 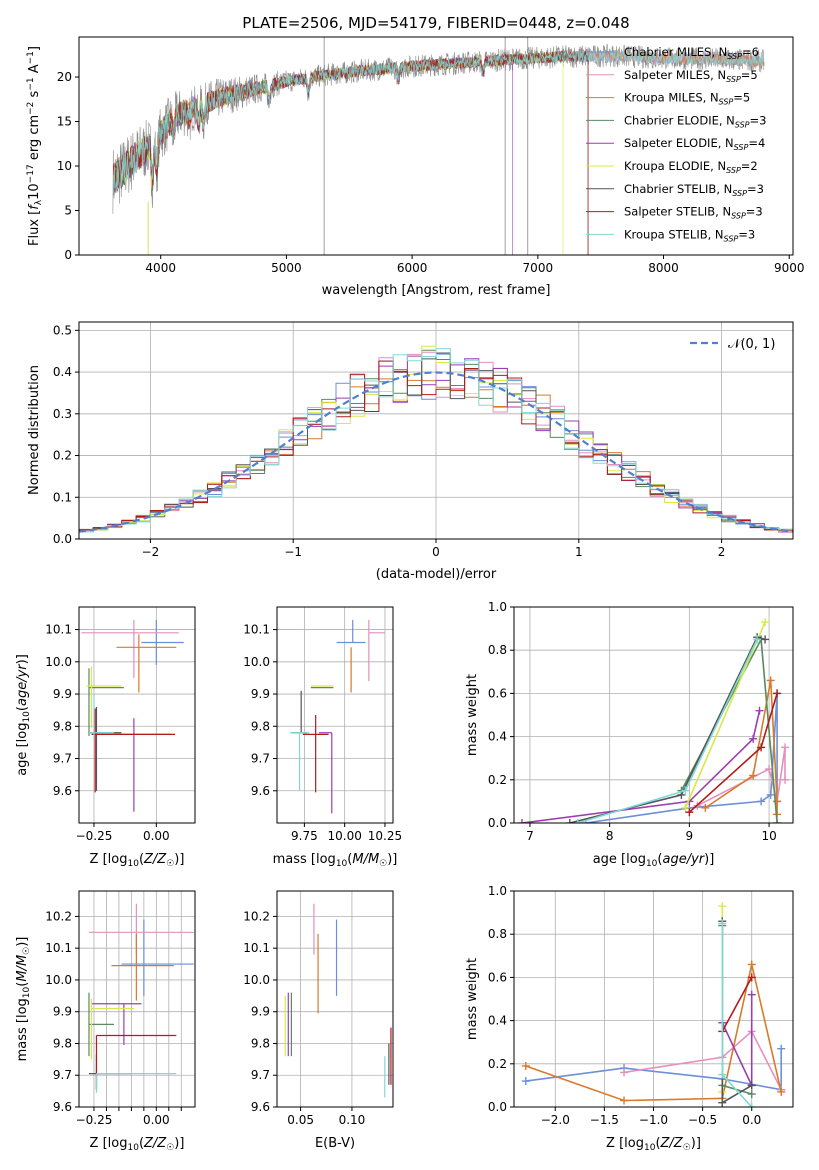 What do you see at coordinates (654, 860) in the screenshot?
I see `x-axis-label: age [log10(age/yr)]` at bounding box center [654, 860].